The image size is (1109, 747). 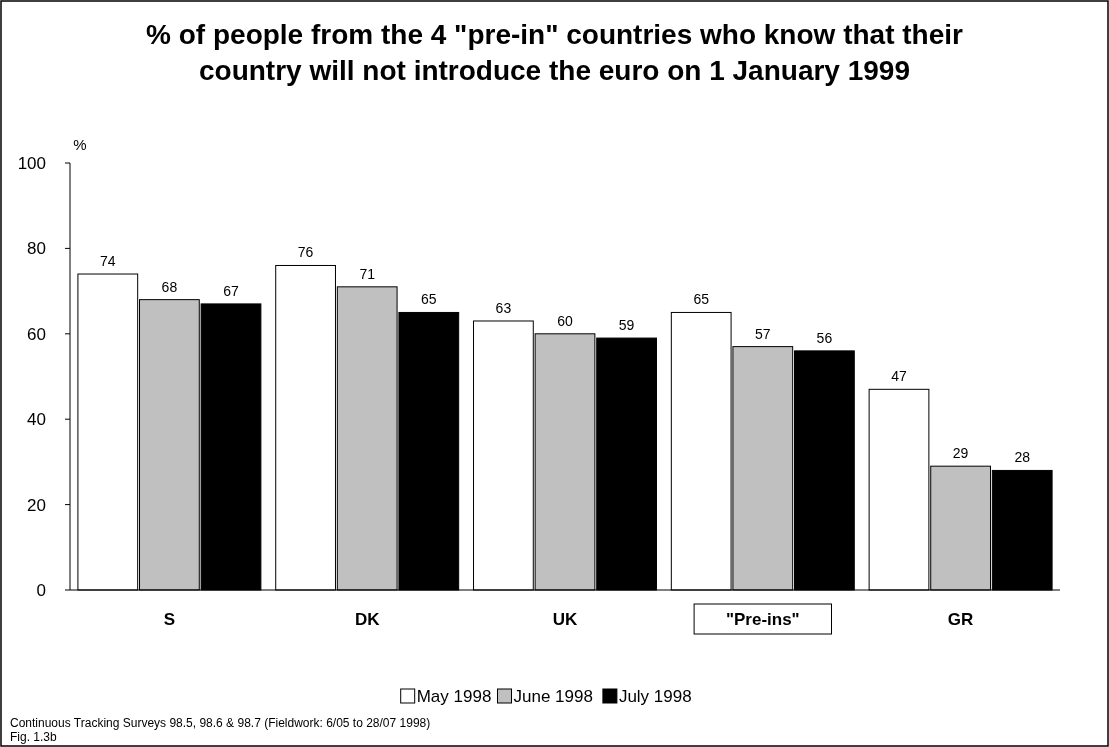 What do you see at coordinates (169, 286) in the screenshot?
I see `data-label: 68` at bounding box center [169, 286].